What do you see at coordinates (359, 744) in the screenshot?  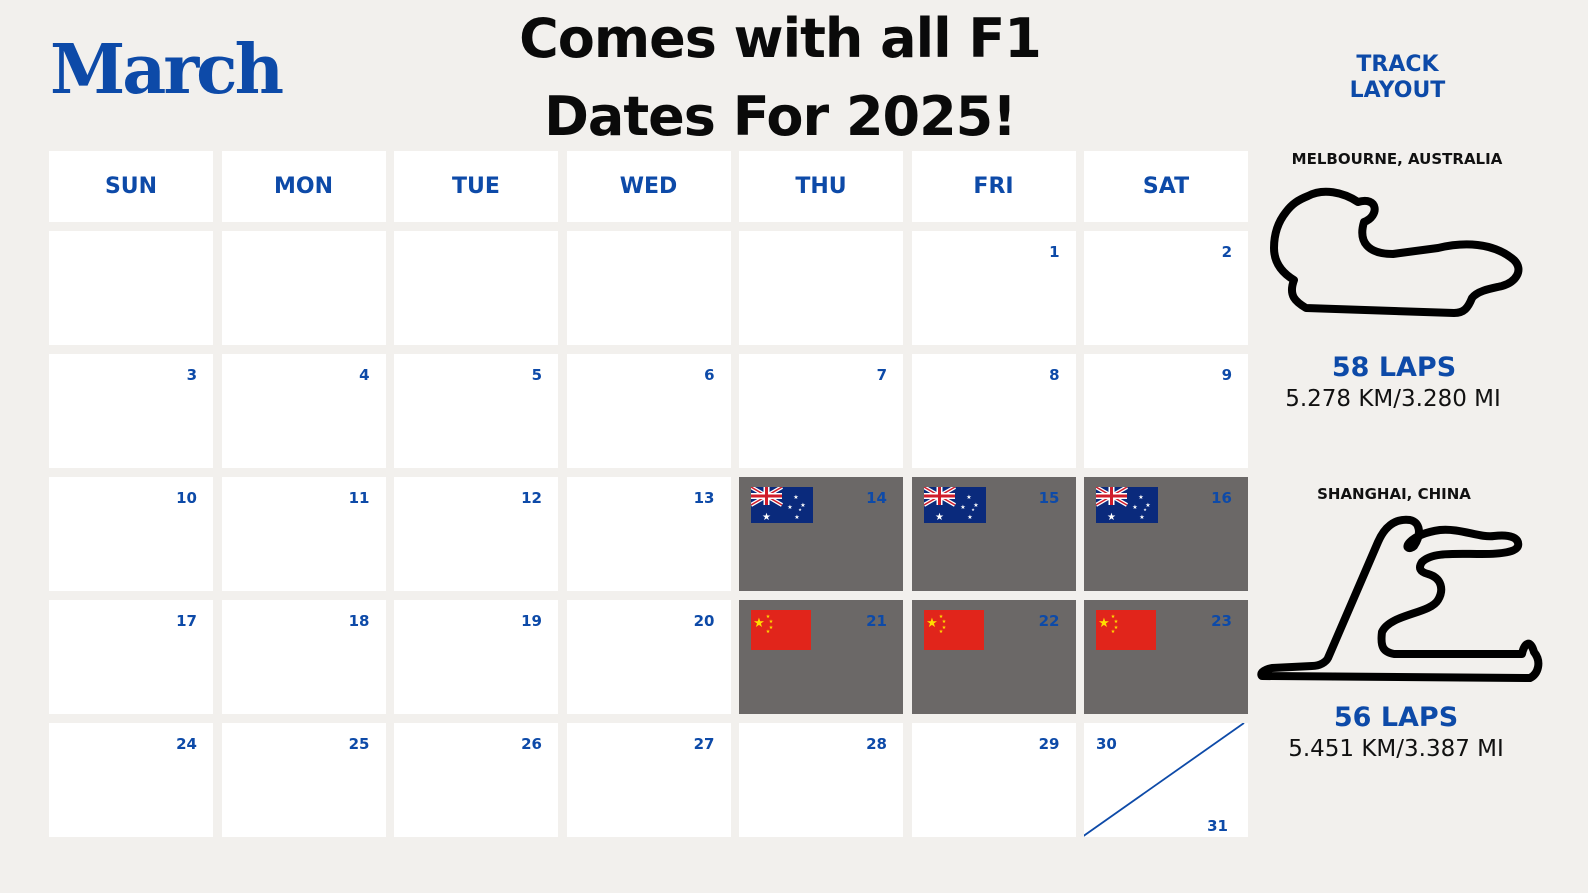 I see `day-number: 25` at bounding box center [359, 744].